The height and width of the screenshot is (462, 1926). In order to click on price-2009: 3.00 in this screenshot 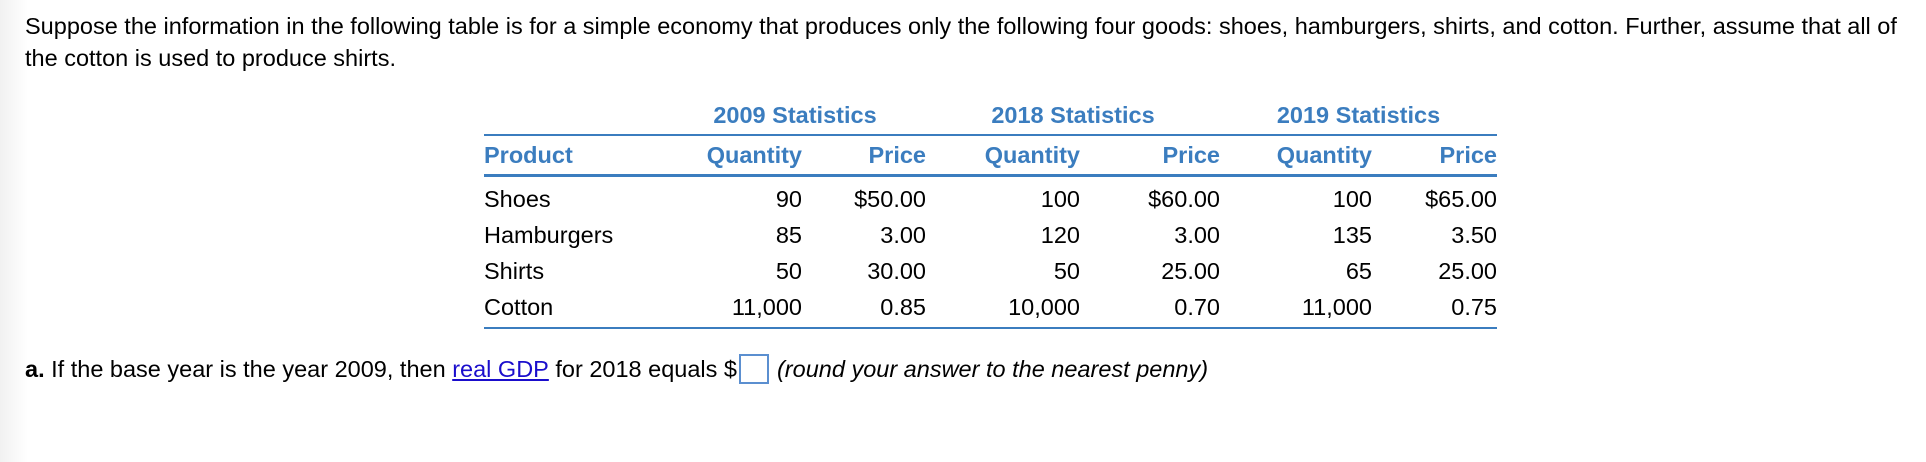, I will do `click(903, 234)`.